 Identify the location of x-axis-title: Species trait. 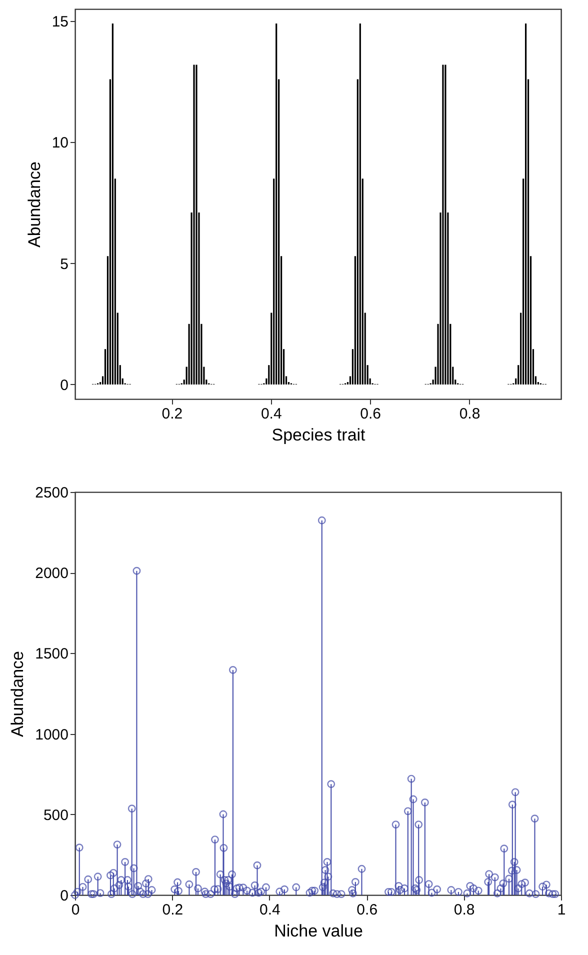
(319, 435).